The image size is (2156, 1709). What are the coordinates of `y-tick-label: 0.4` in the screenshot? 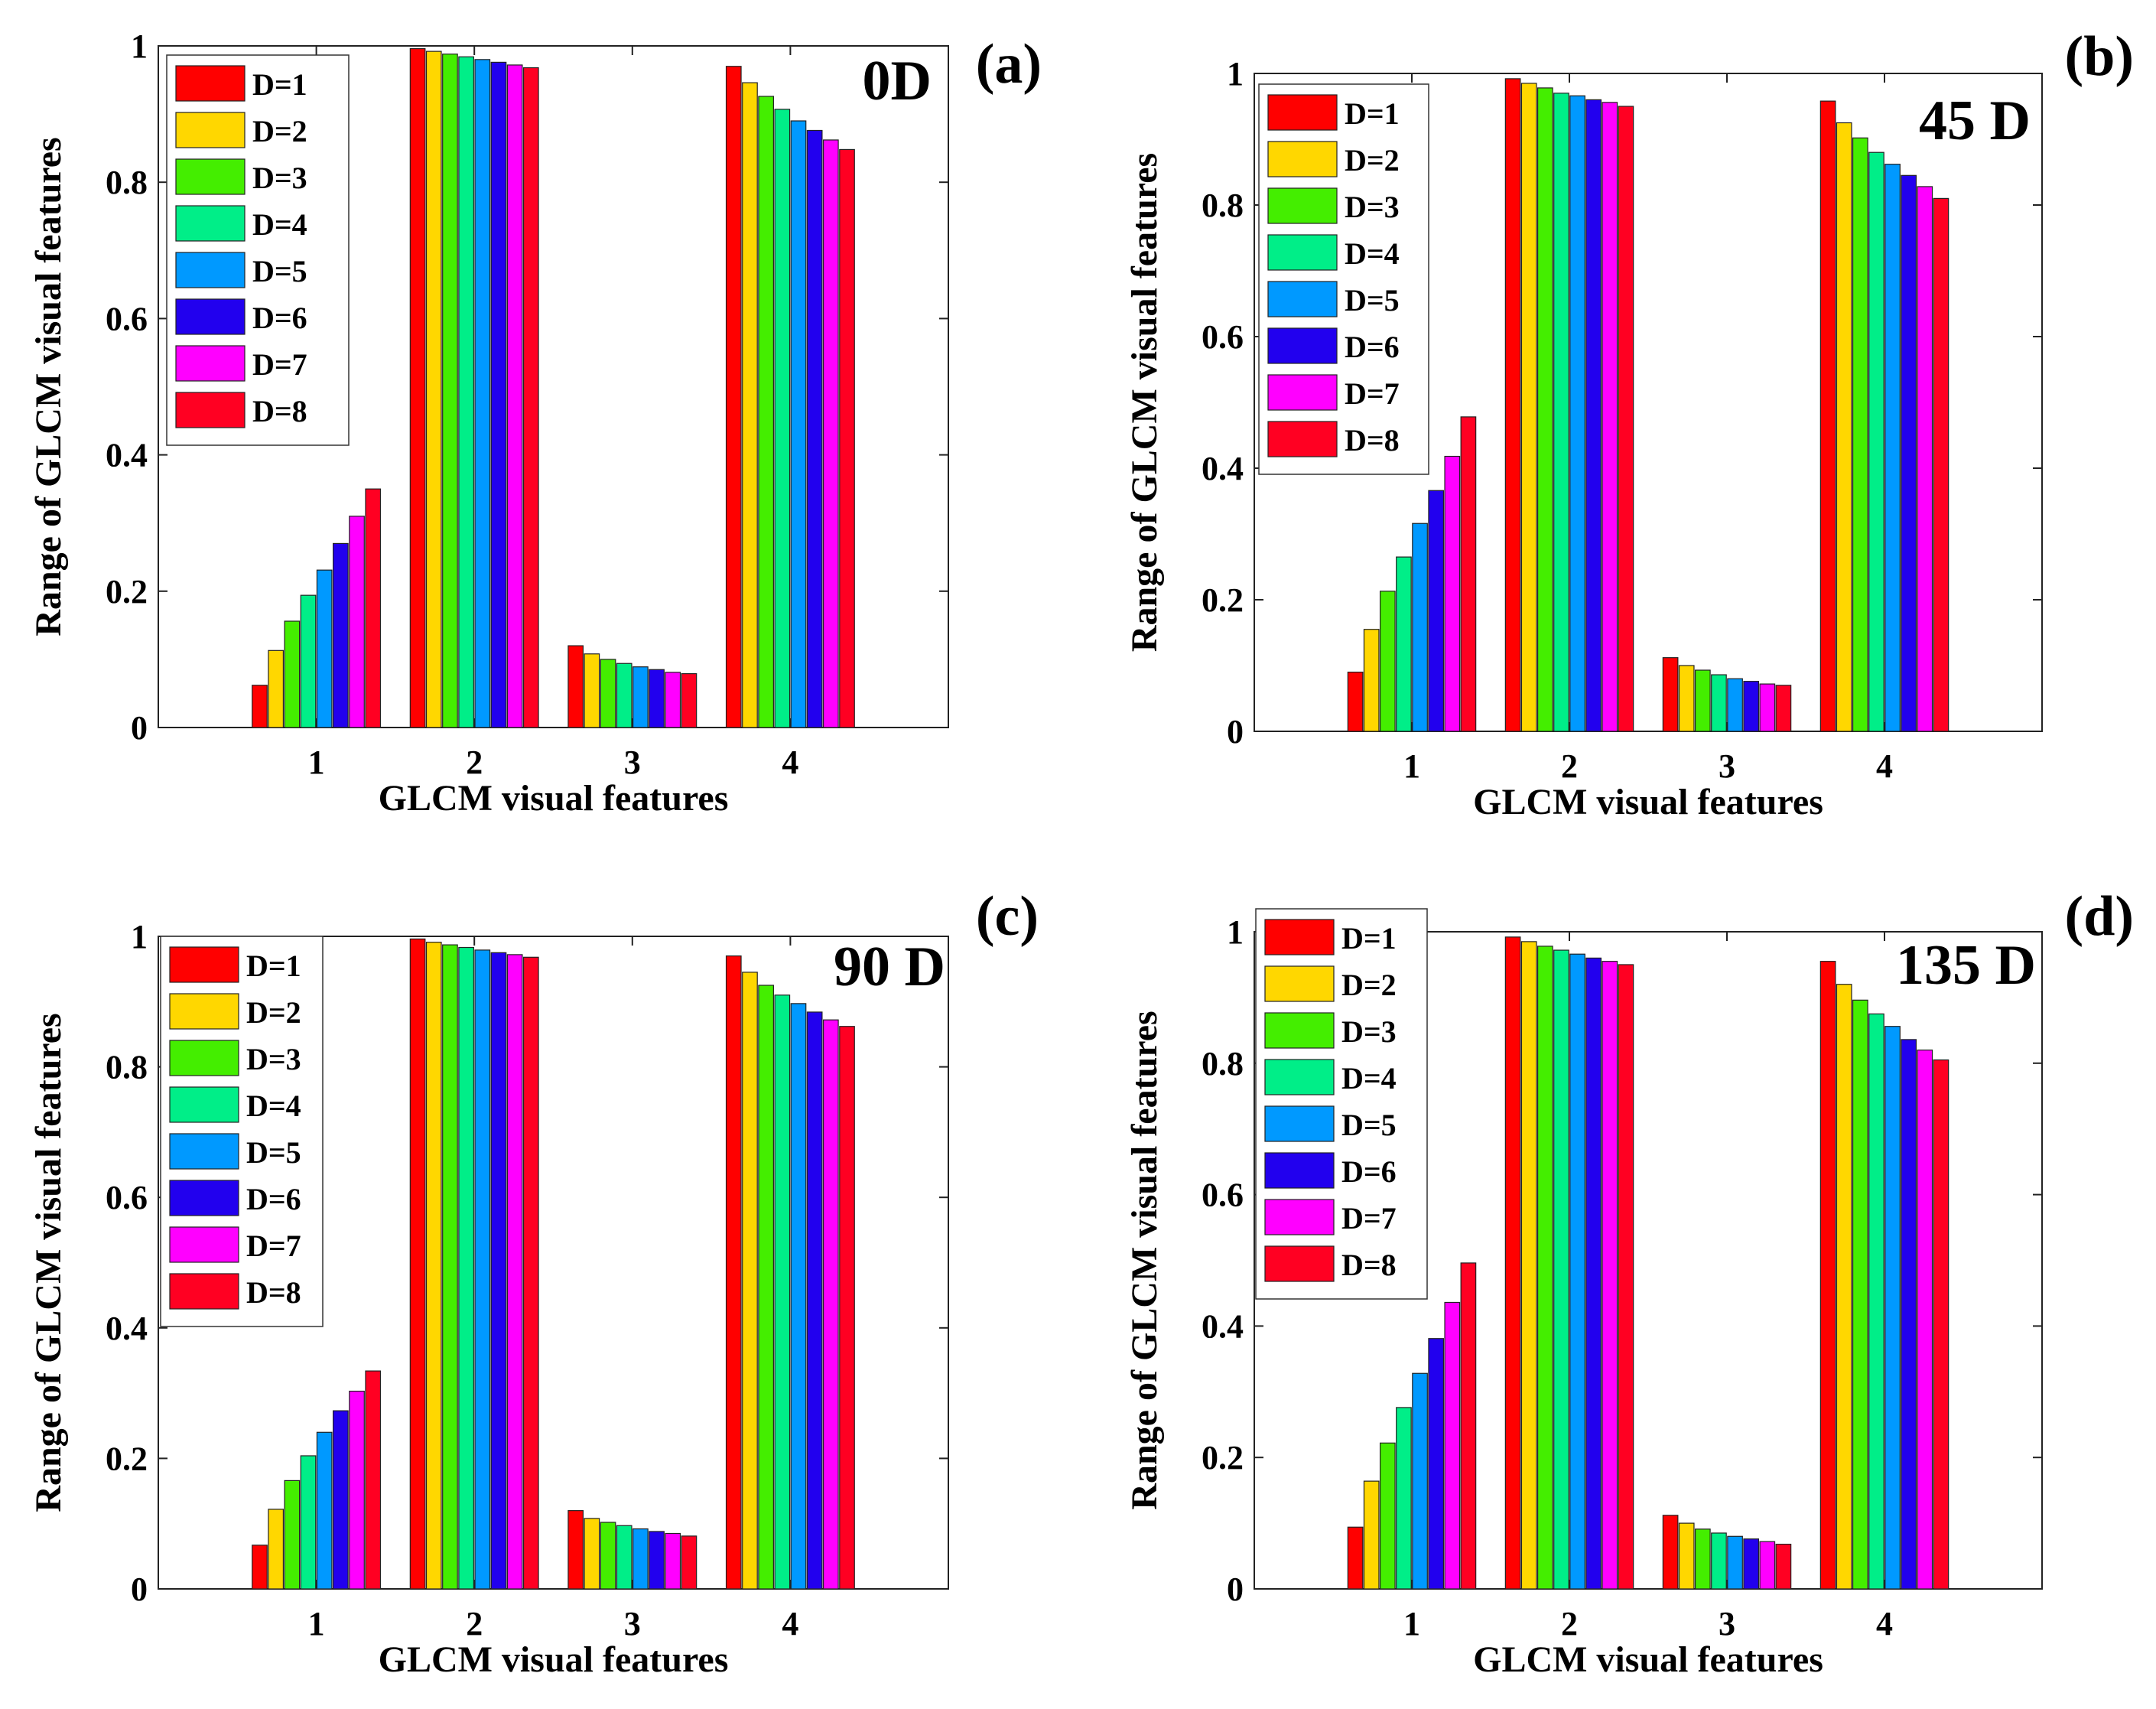 It's located at (1223, 468).